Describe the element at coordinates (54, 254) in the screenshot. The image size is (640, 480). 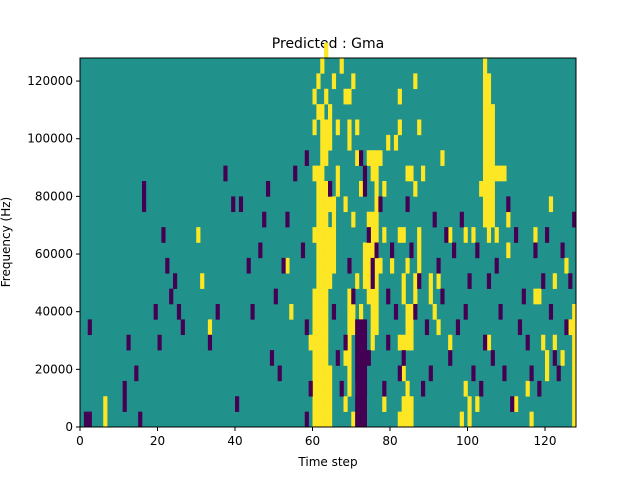
I see `y-tick-label: 60000` at that location.